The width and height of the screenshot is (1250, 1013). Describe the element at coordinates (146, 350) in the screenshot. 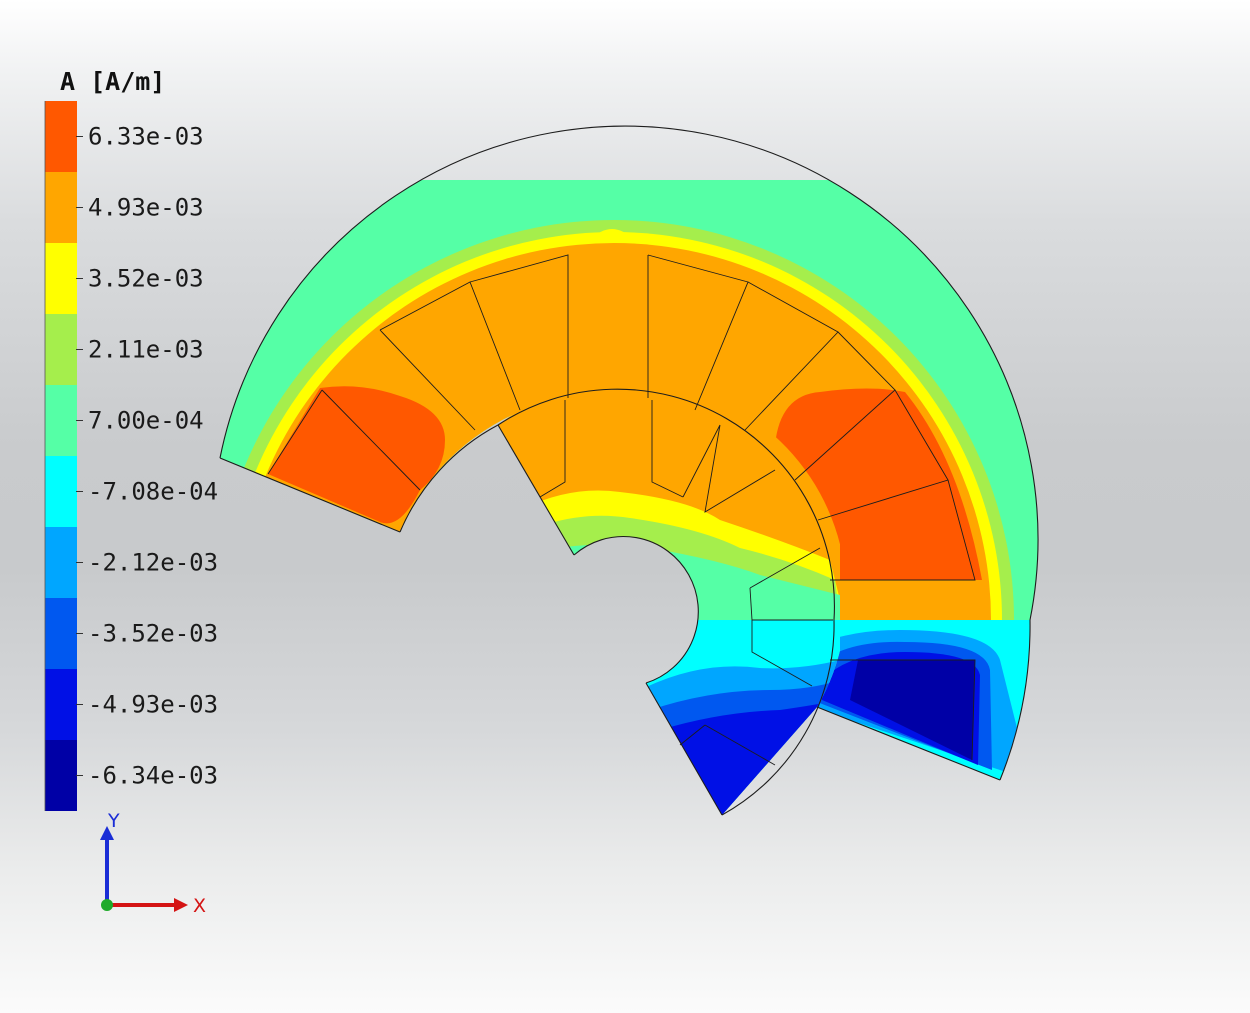

I see `legend-label: 2.11e-03` at that location.